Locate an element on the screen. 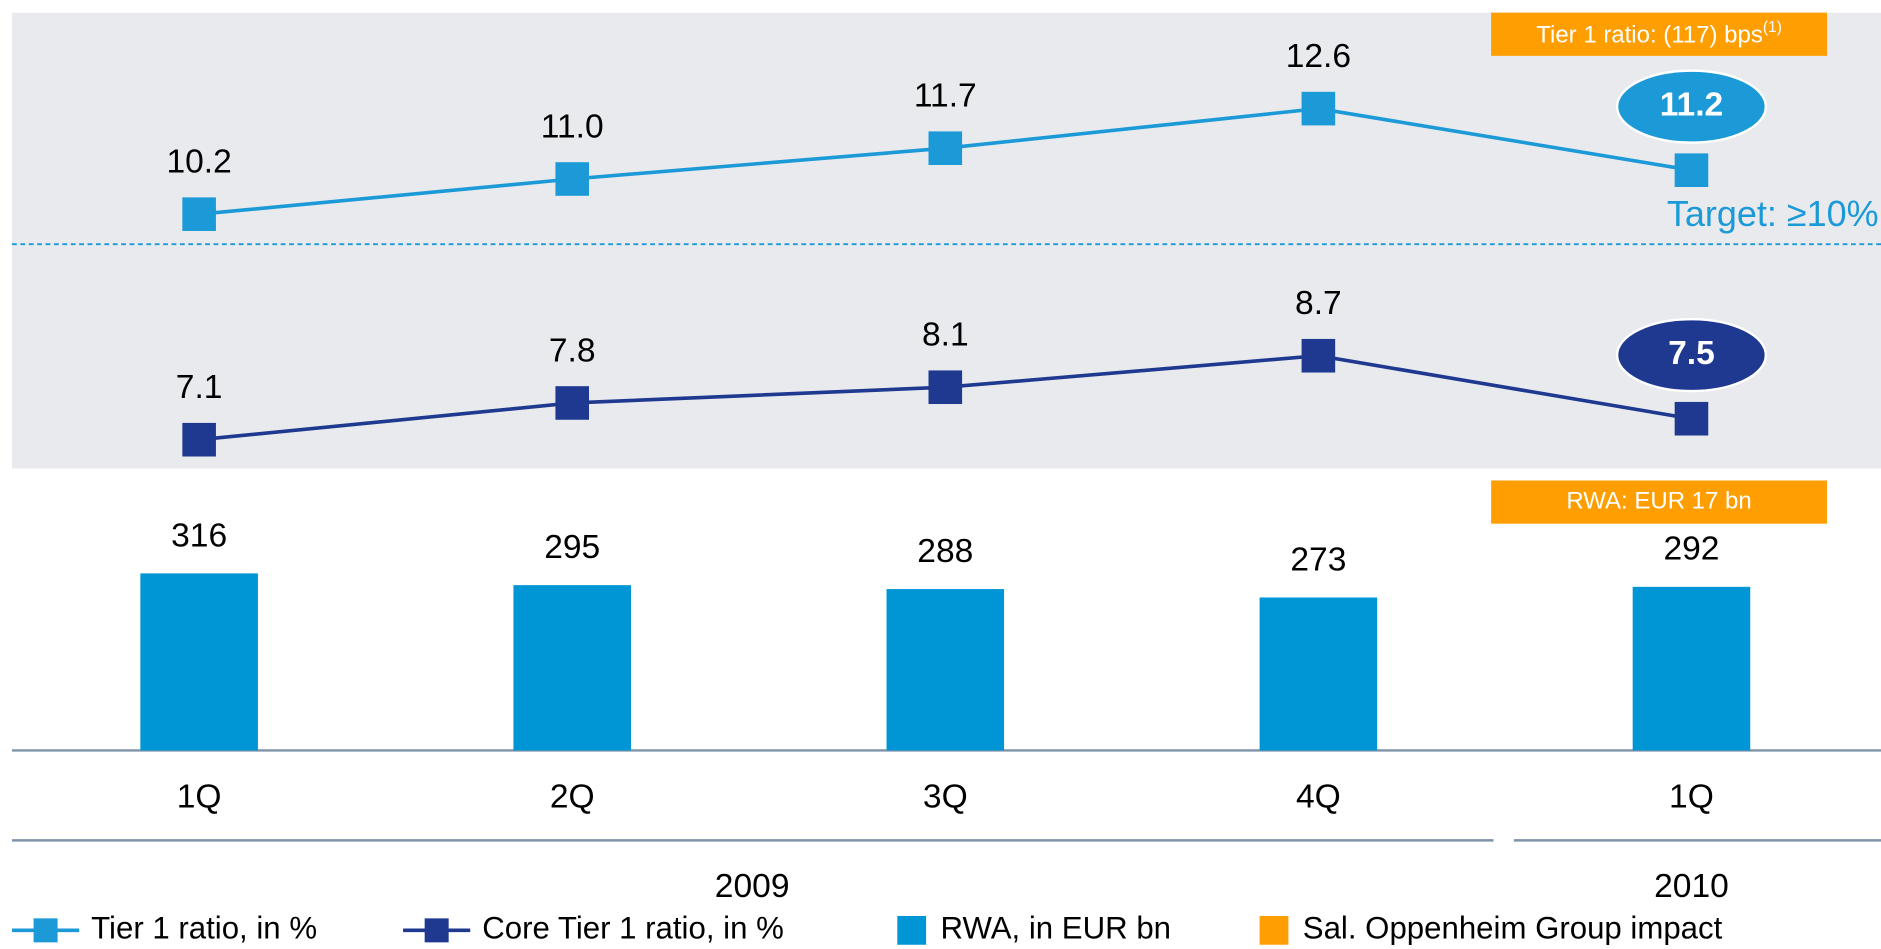 The width and height of the screenshot is (1881, 949). value-label: 10.2 is located at coordinates (198, 162).